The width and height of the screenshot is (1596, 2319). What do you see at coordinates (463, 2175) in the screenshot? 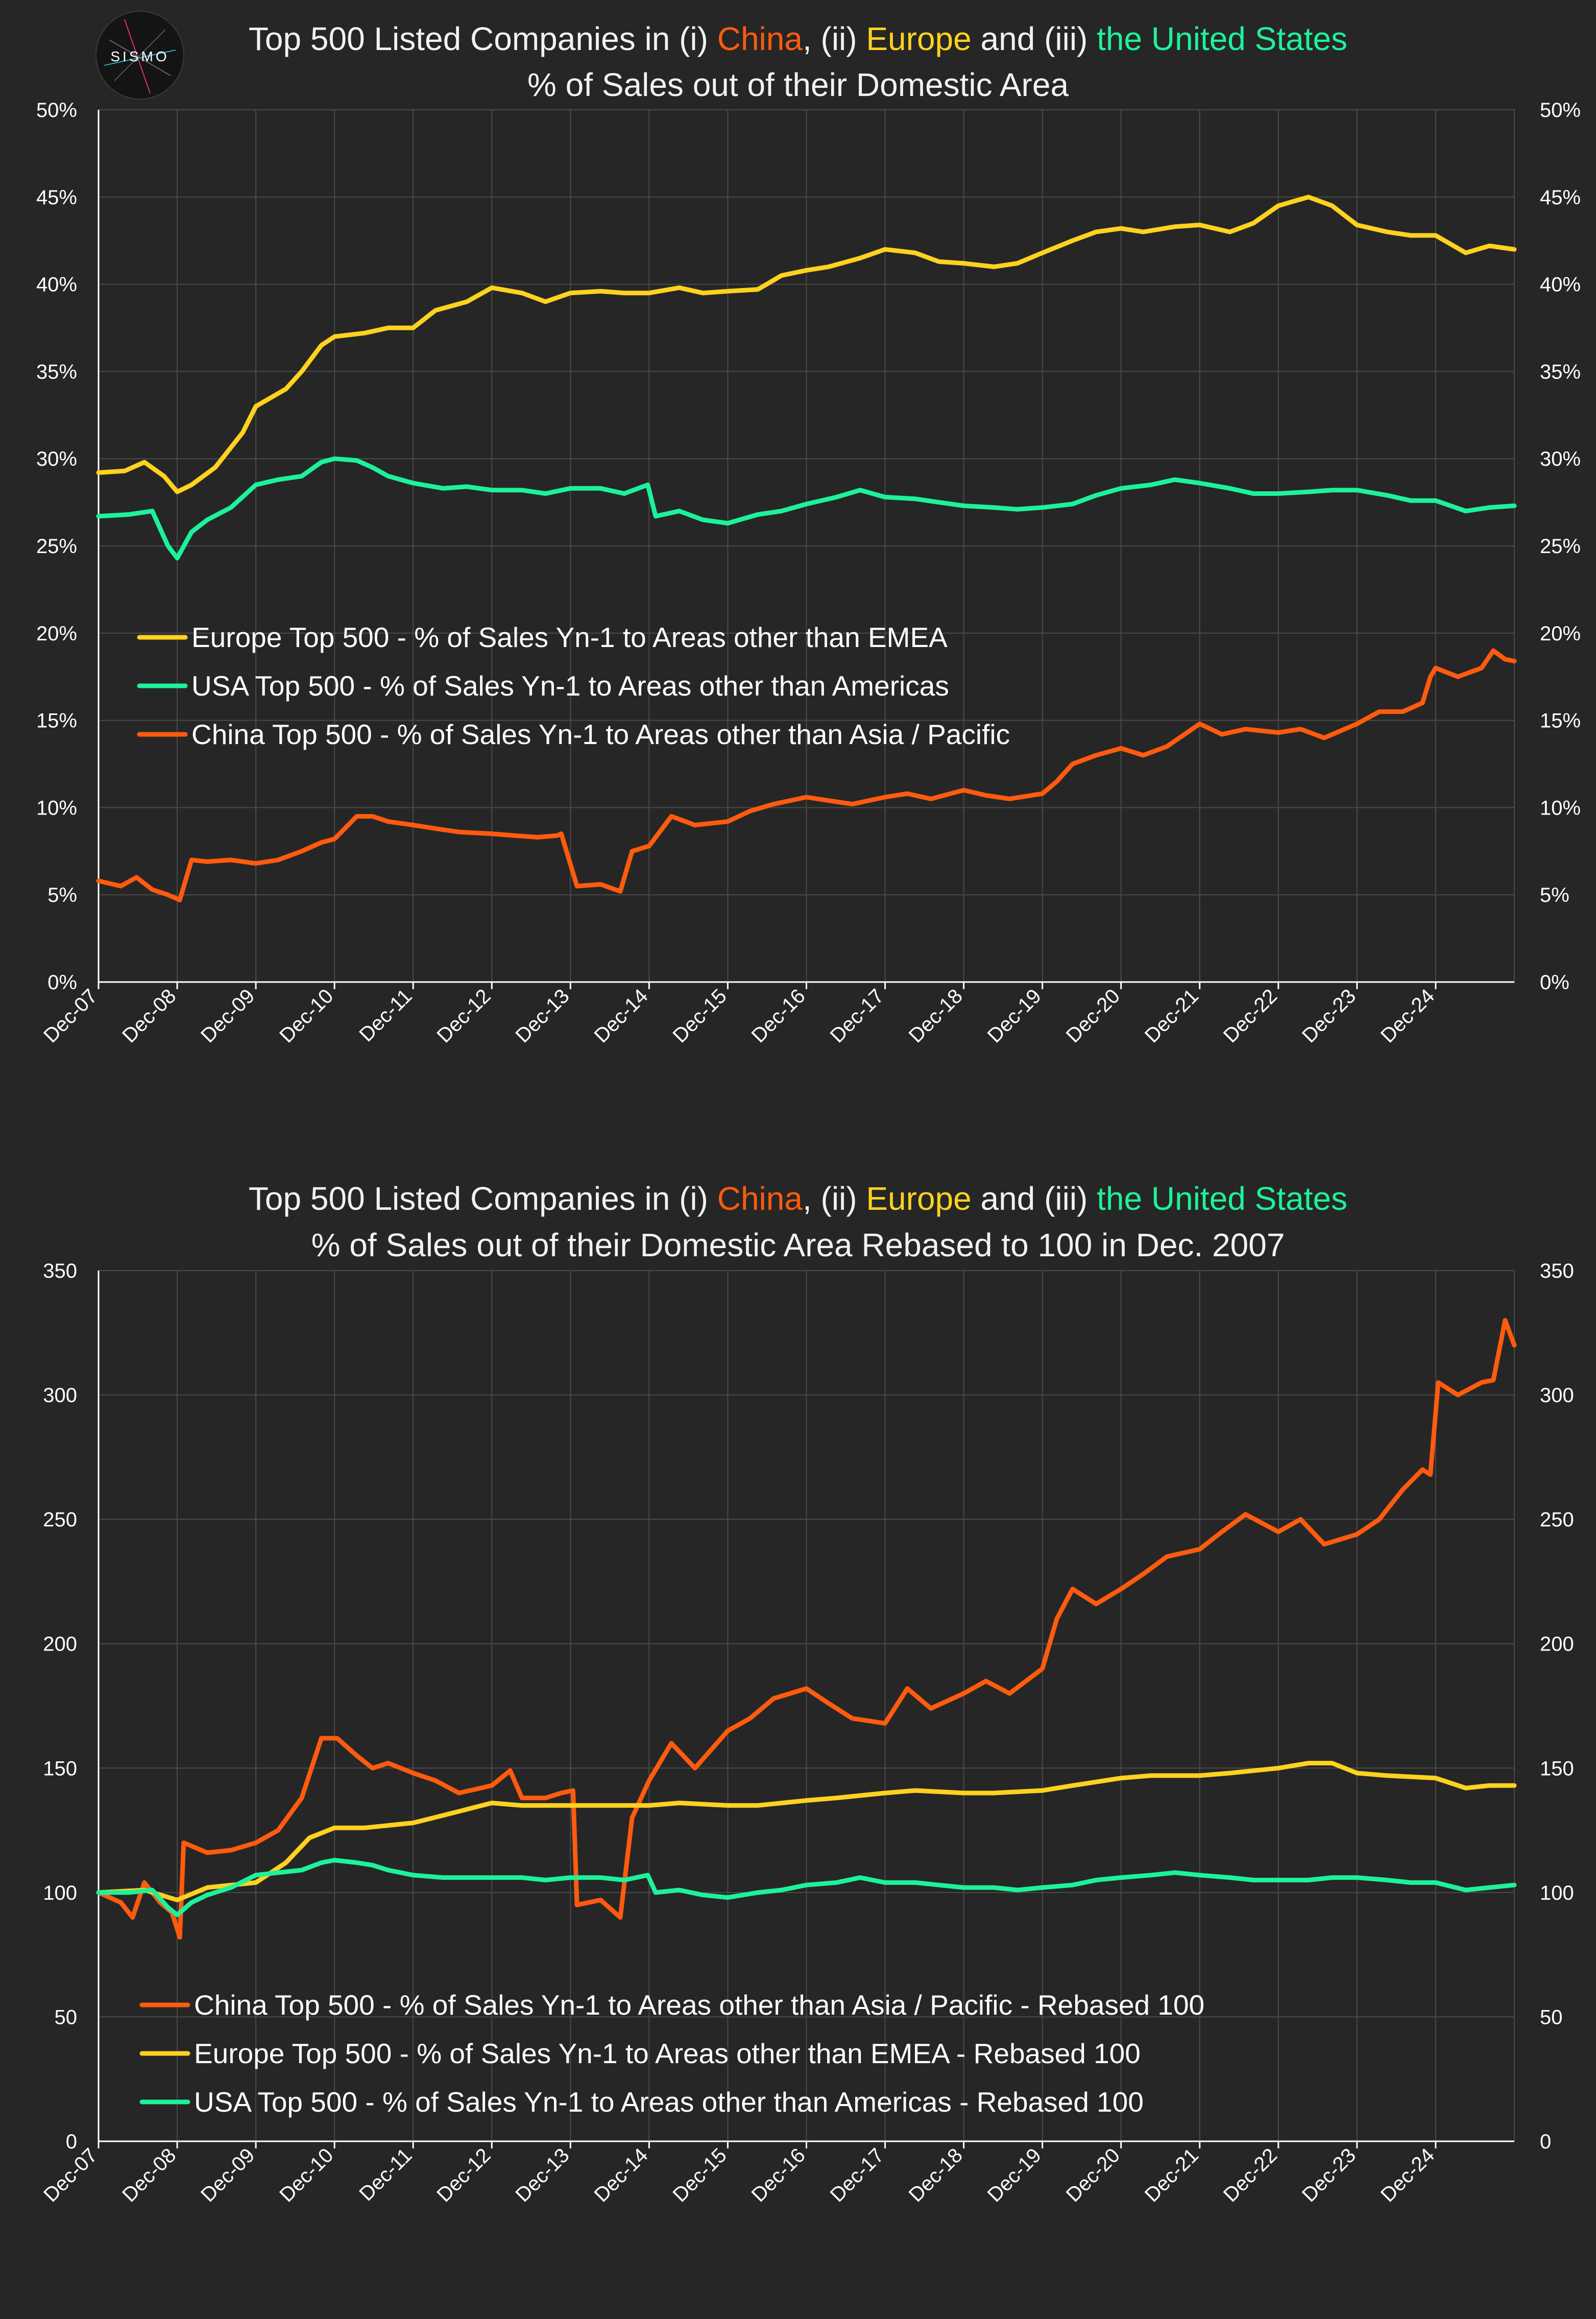
I see `chart2-xtick-label: Dec-12` at bounding box center [463, 2175].